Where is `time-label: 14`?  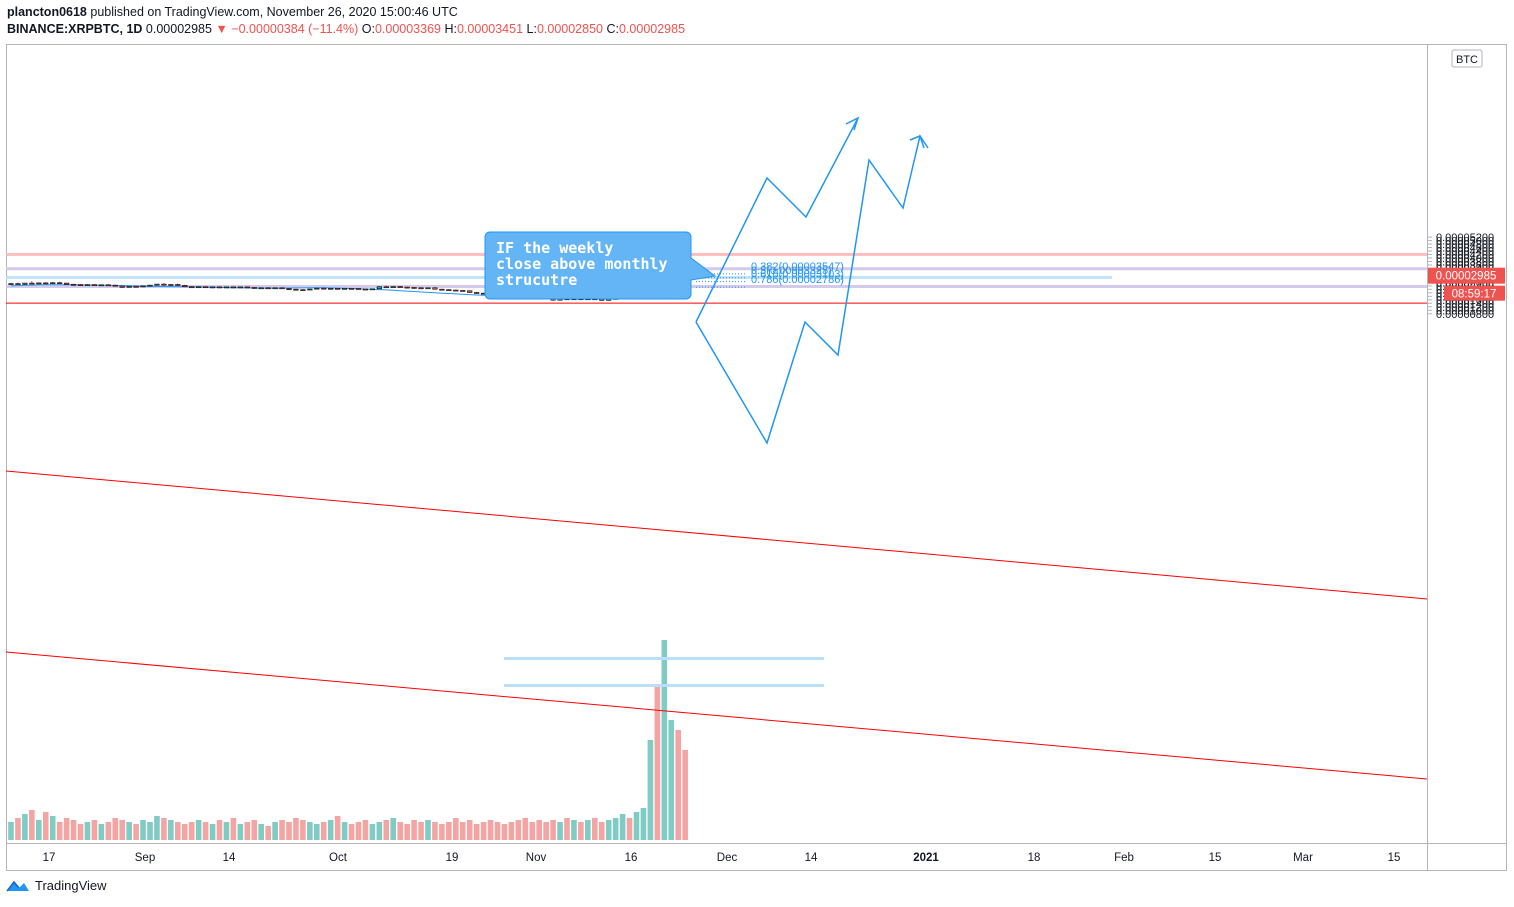
time-label: 14 is located at coordinates (811, 858).